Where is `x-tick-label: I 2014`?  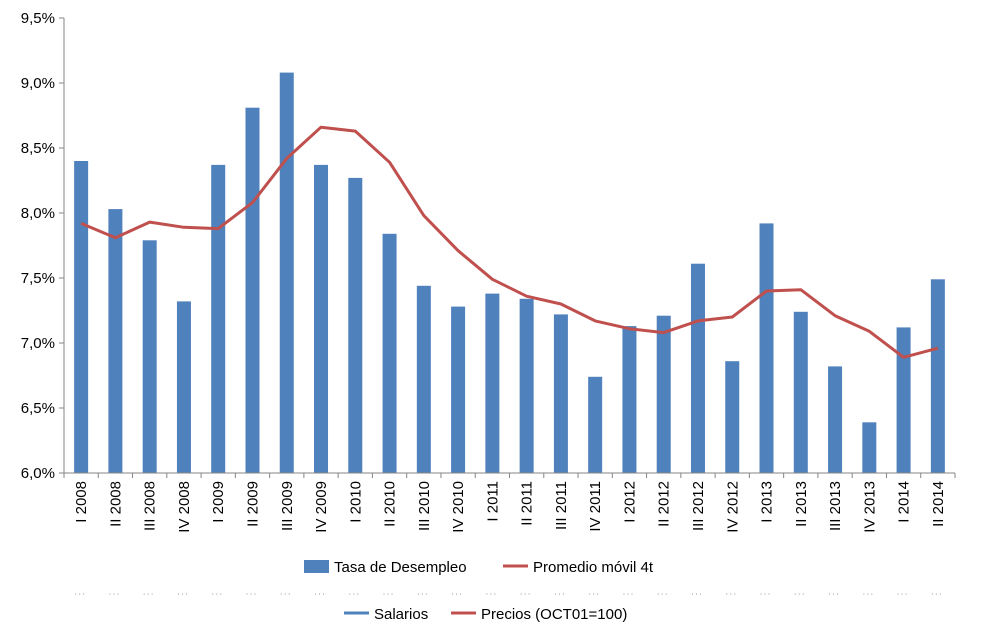 x-tick-label: I 2014 is located at coordinates (904, 502).